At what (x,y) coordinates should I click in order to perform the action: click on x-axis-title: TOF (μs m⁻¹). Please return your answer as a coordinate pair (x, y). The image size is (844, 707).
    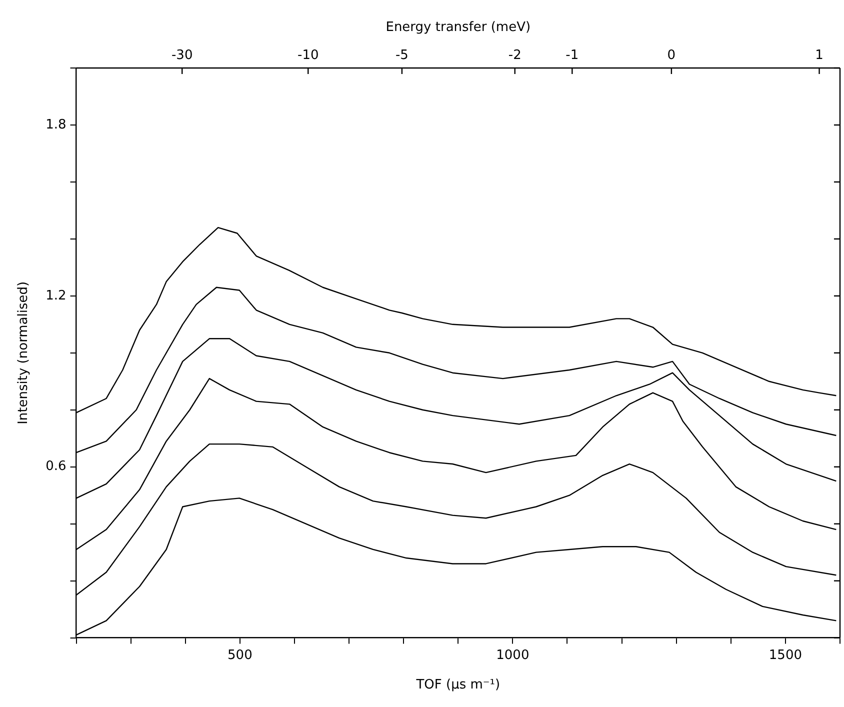
    Looking at the image, I should click on (457, 685).